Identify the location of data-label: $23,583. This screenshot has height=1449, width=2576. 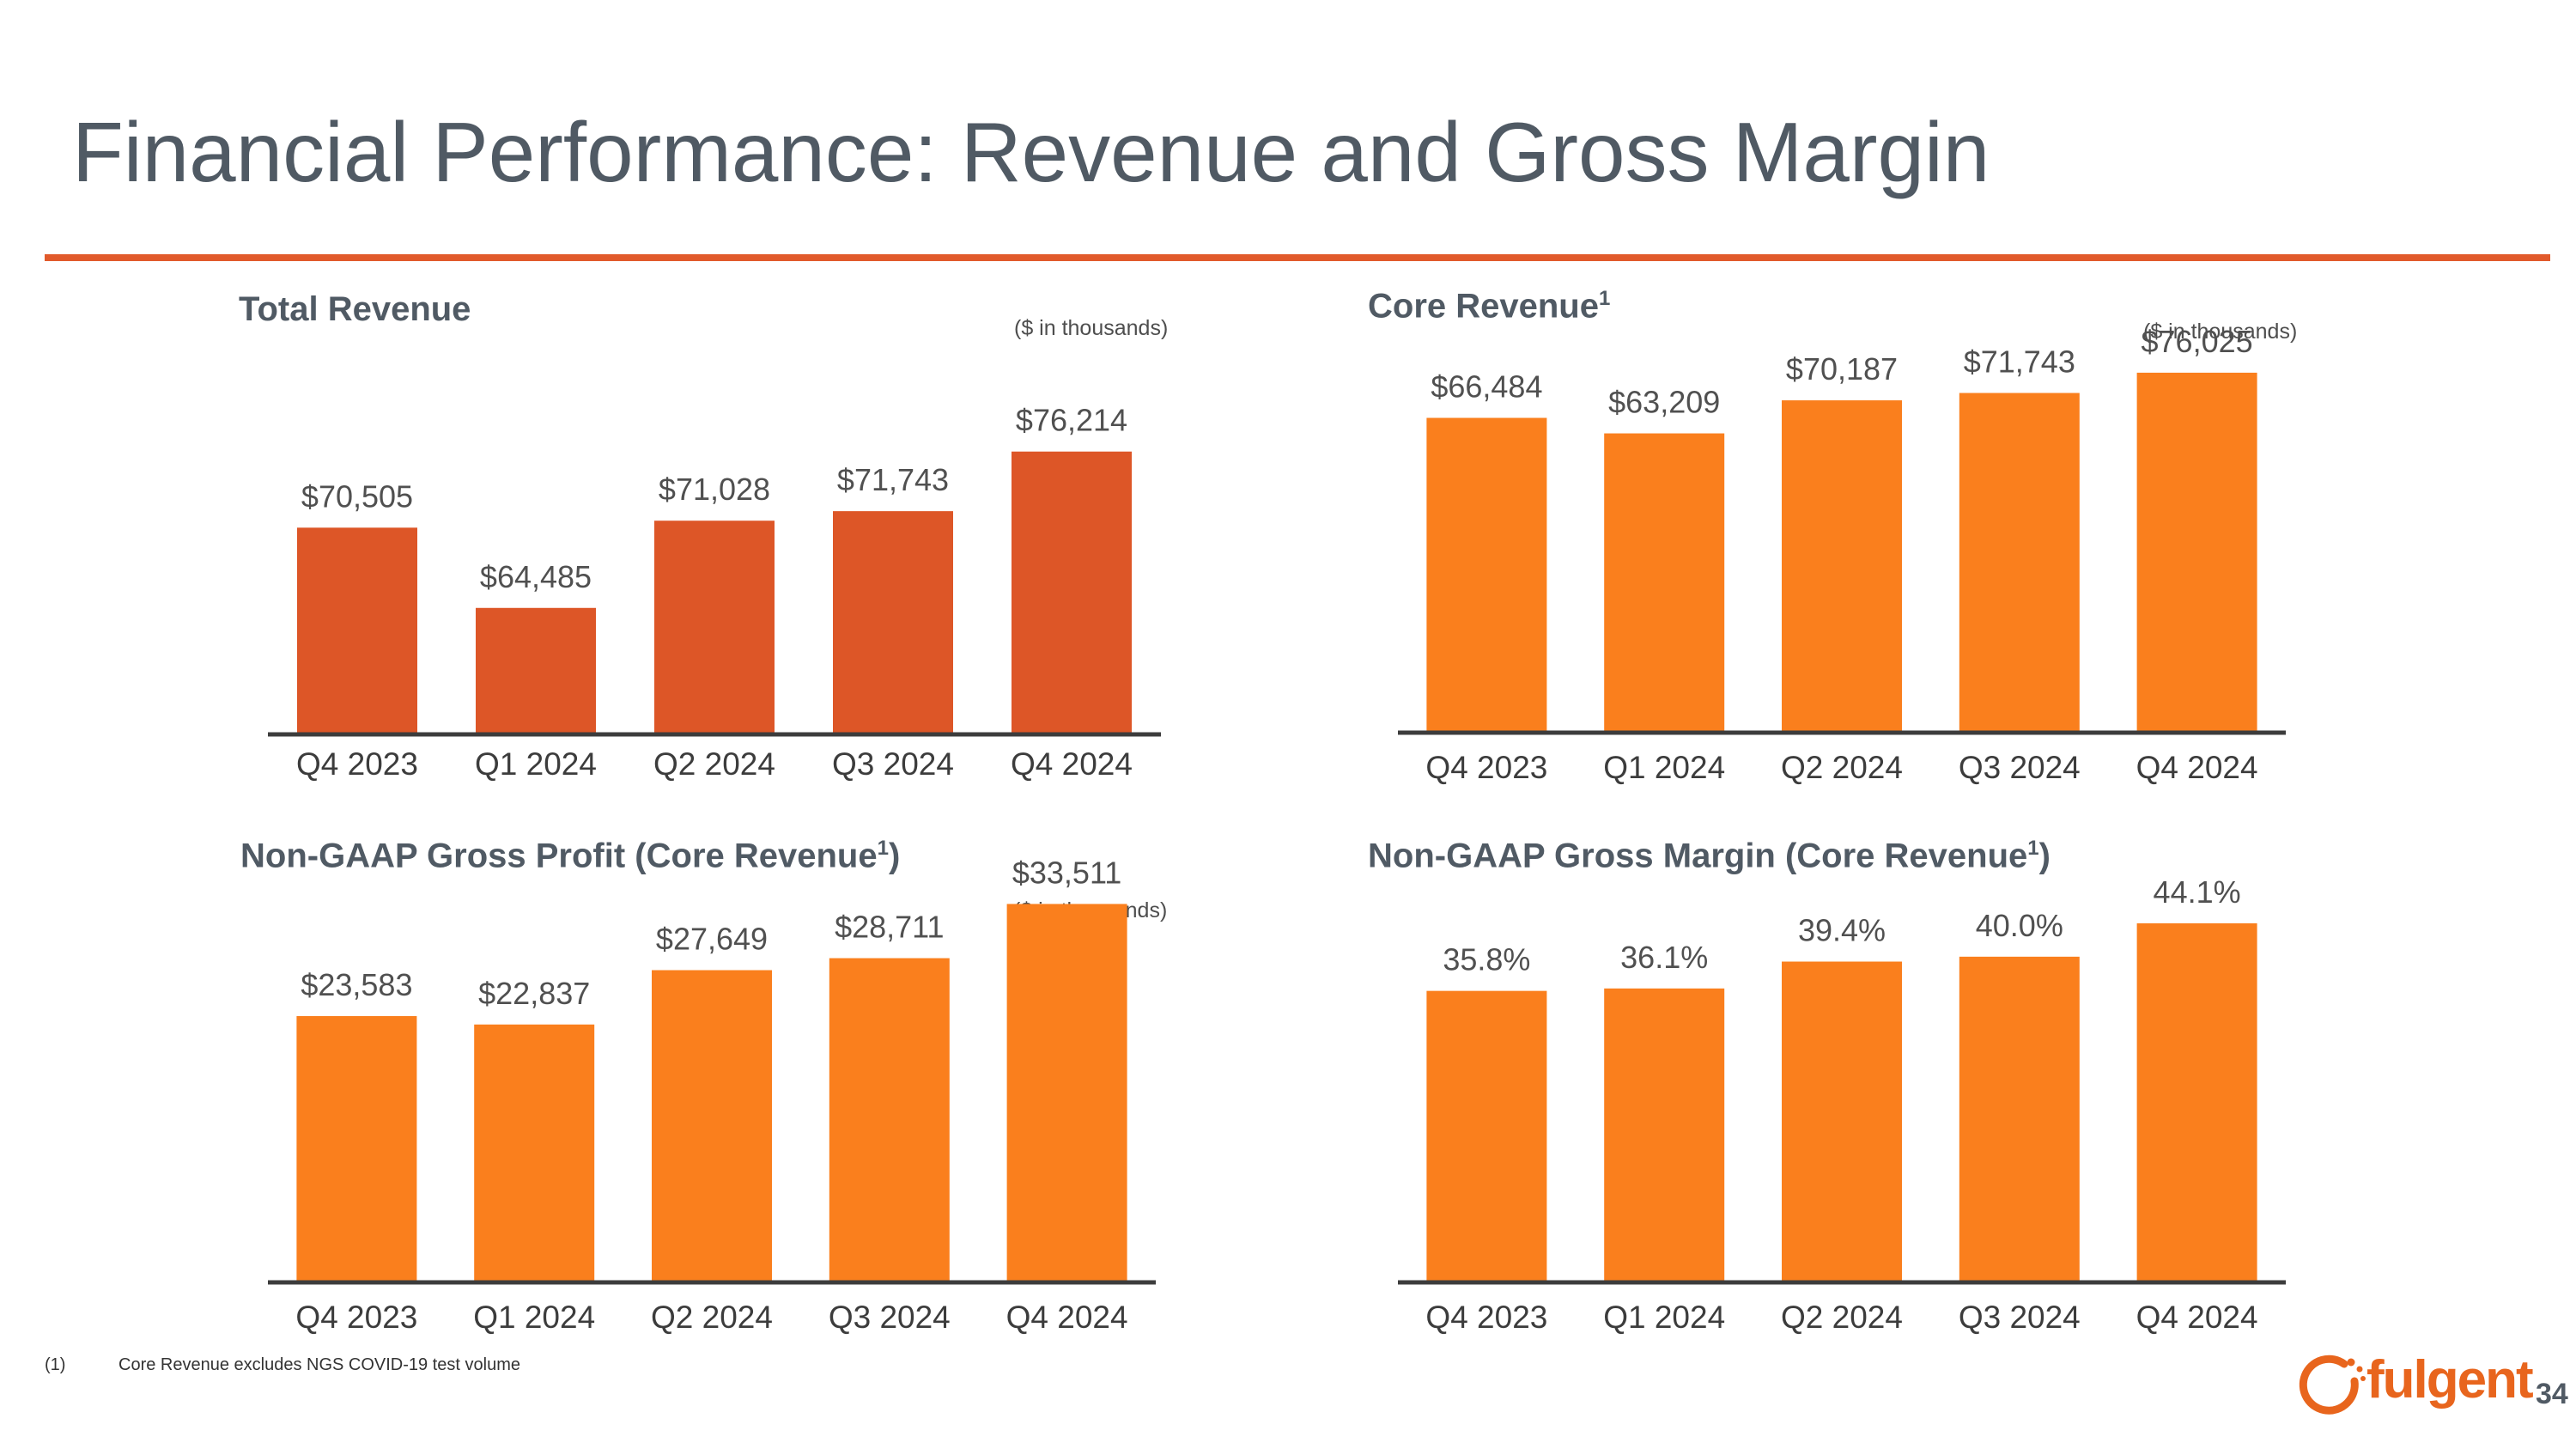
(356, 984).